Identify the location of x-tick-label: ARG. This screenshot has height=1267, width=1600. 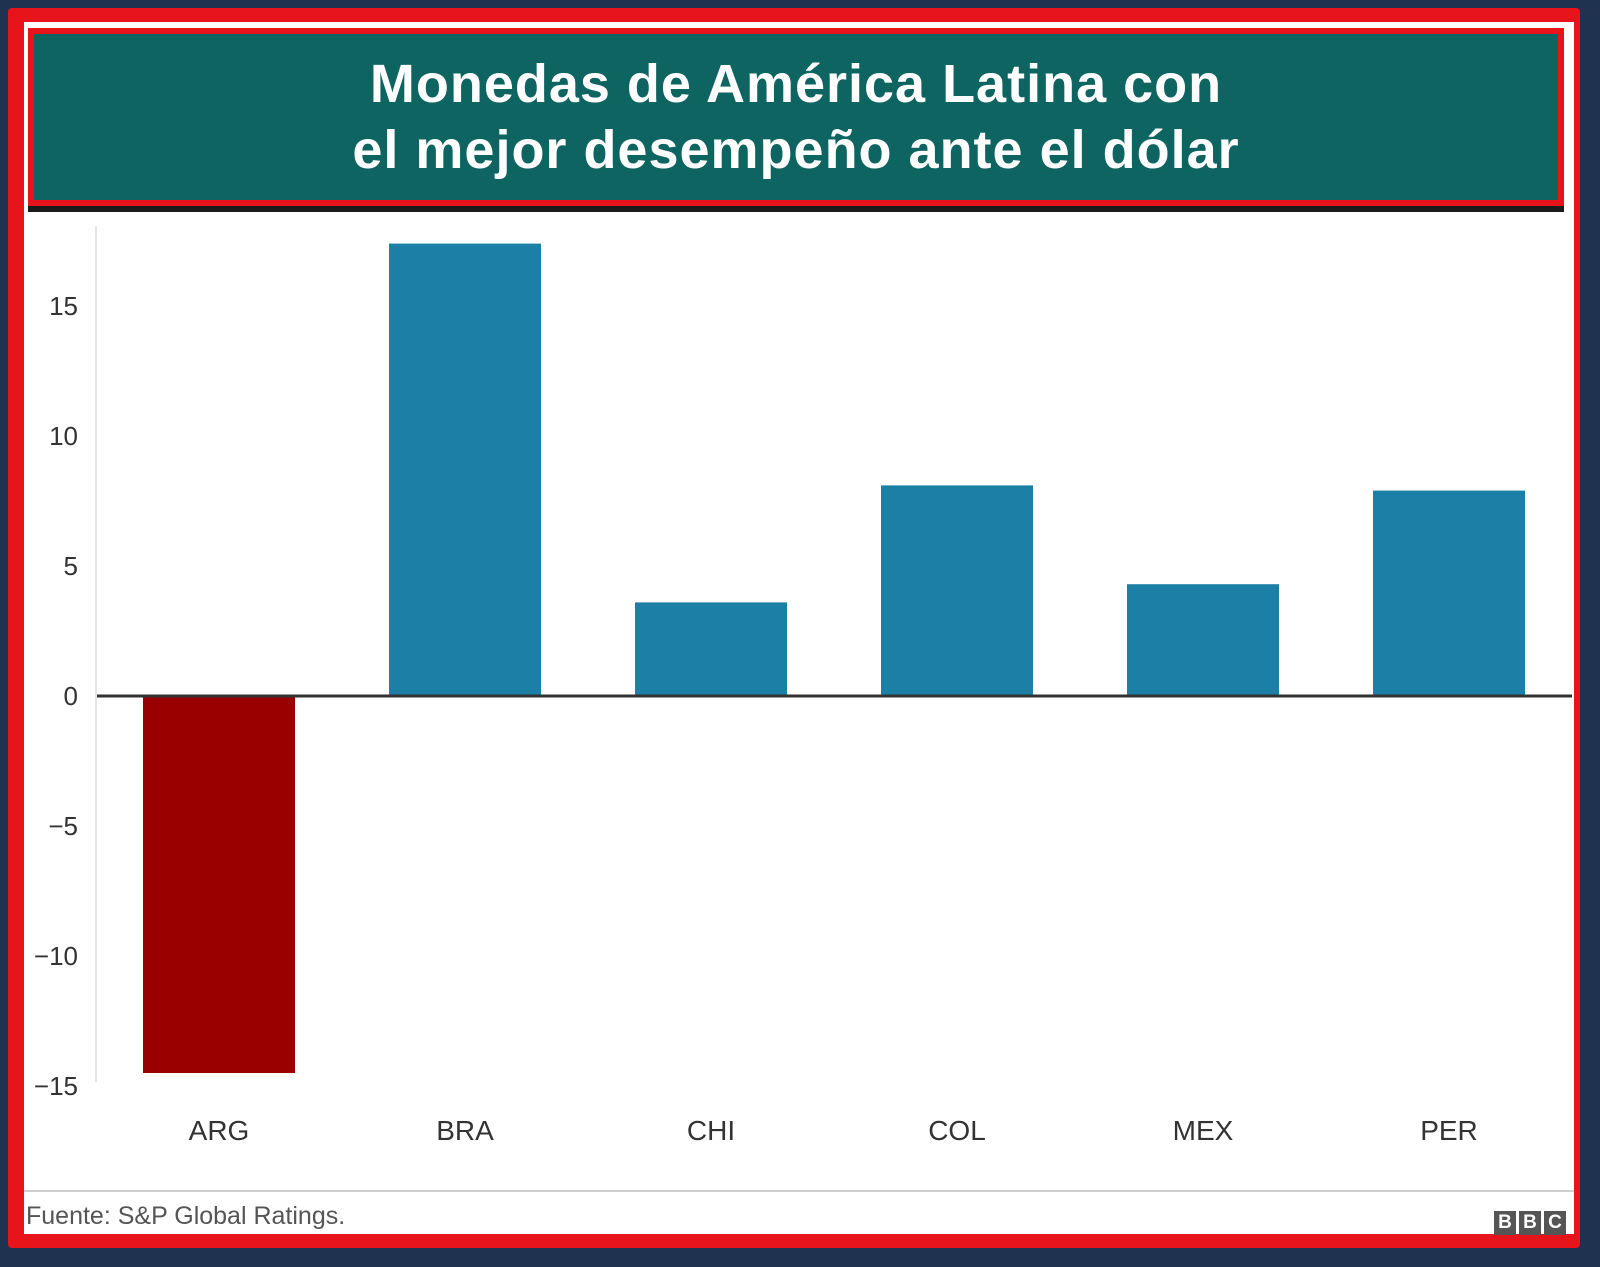
(219, 1130).